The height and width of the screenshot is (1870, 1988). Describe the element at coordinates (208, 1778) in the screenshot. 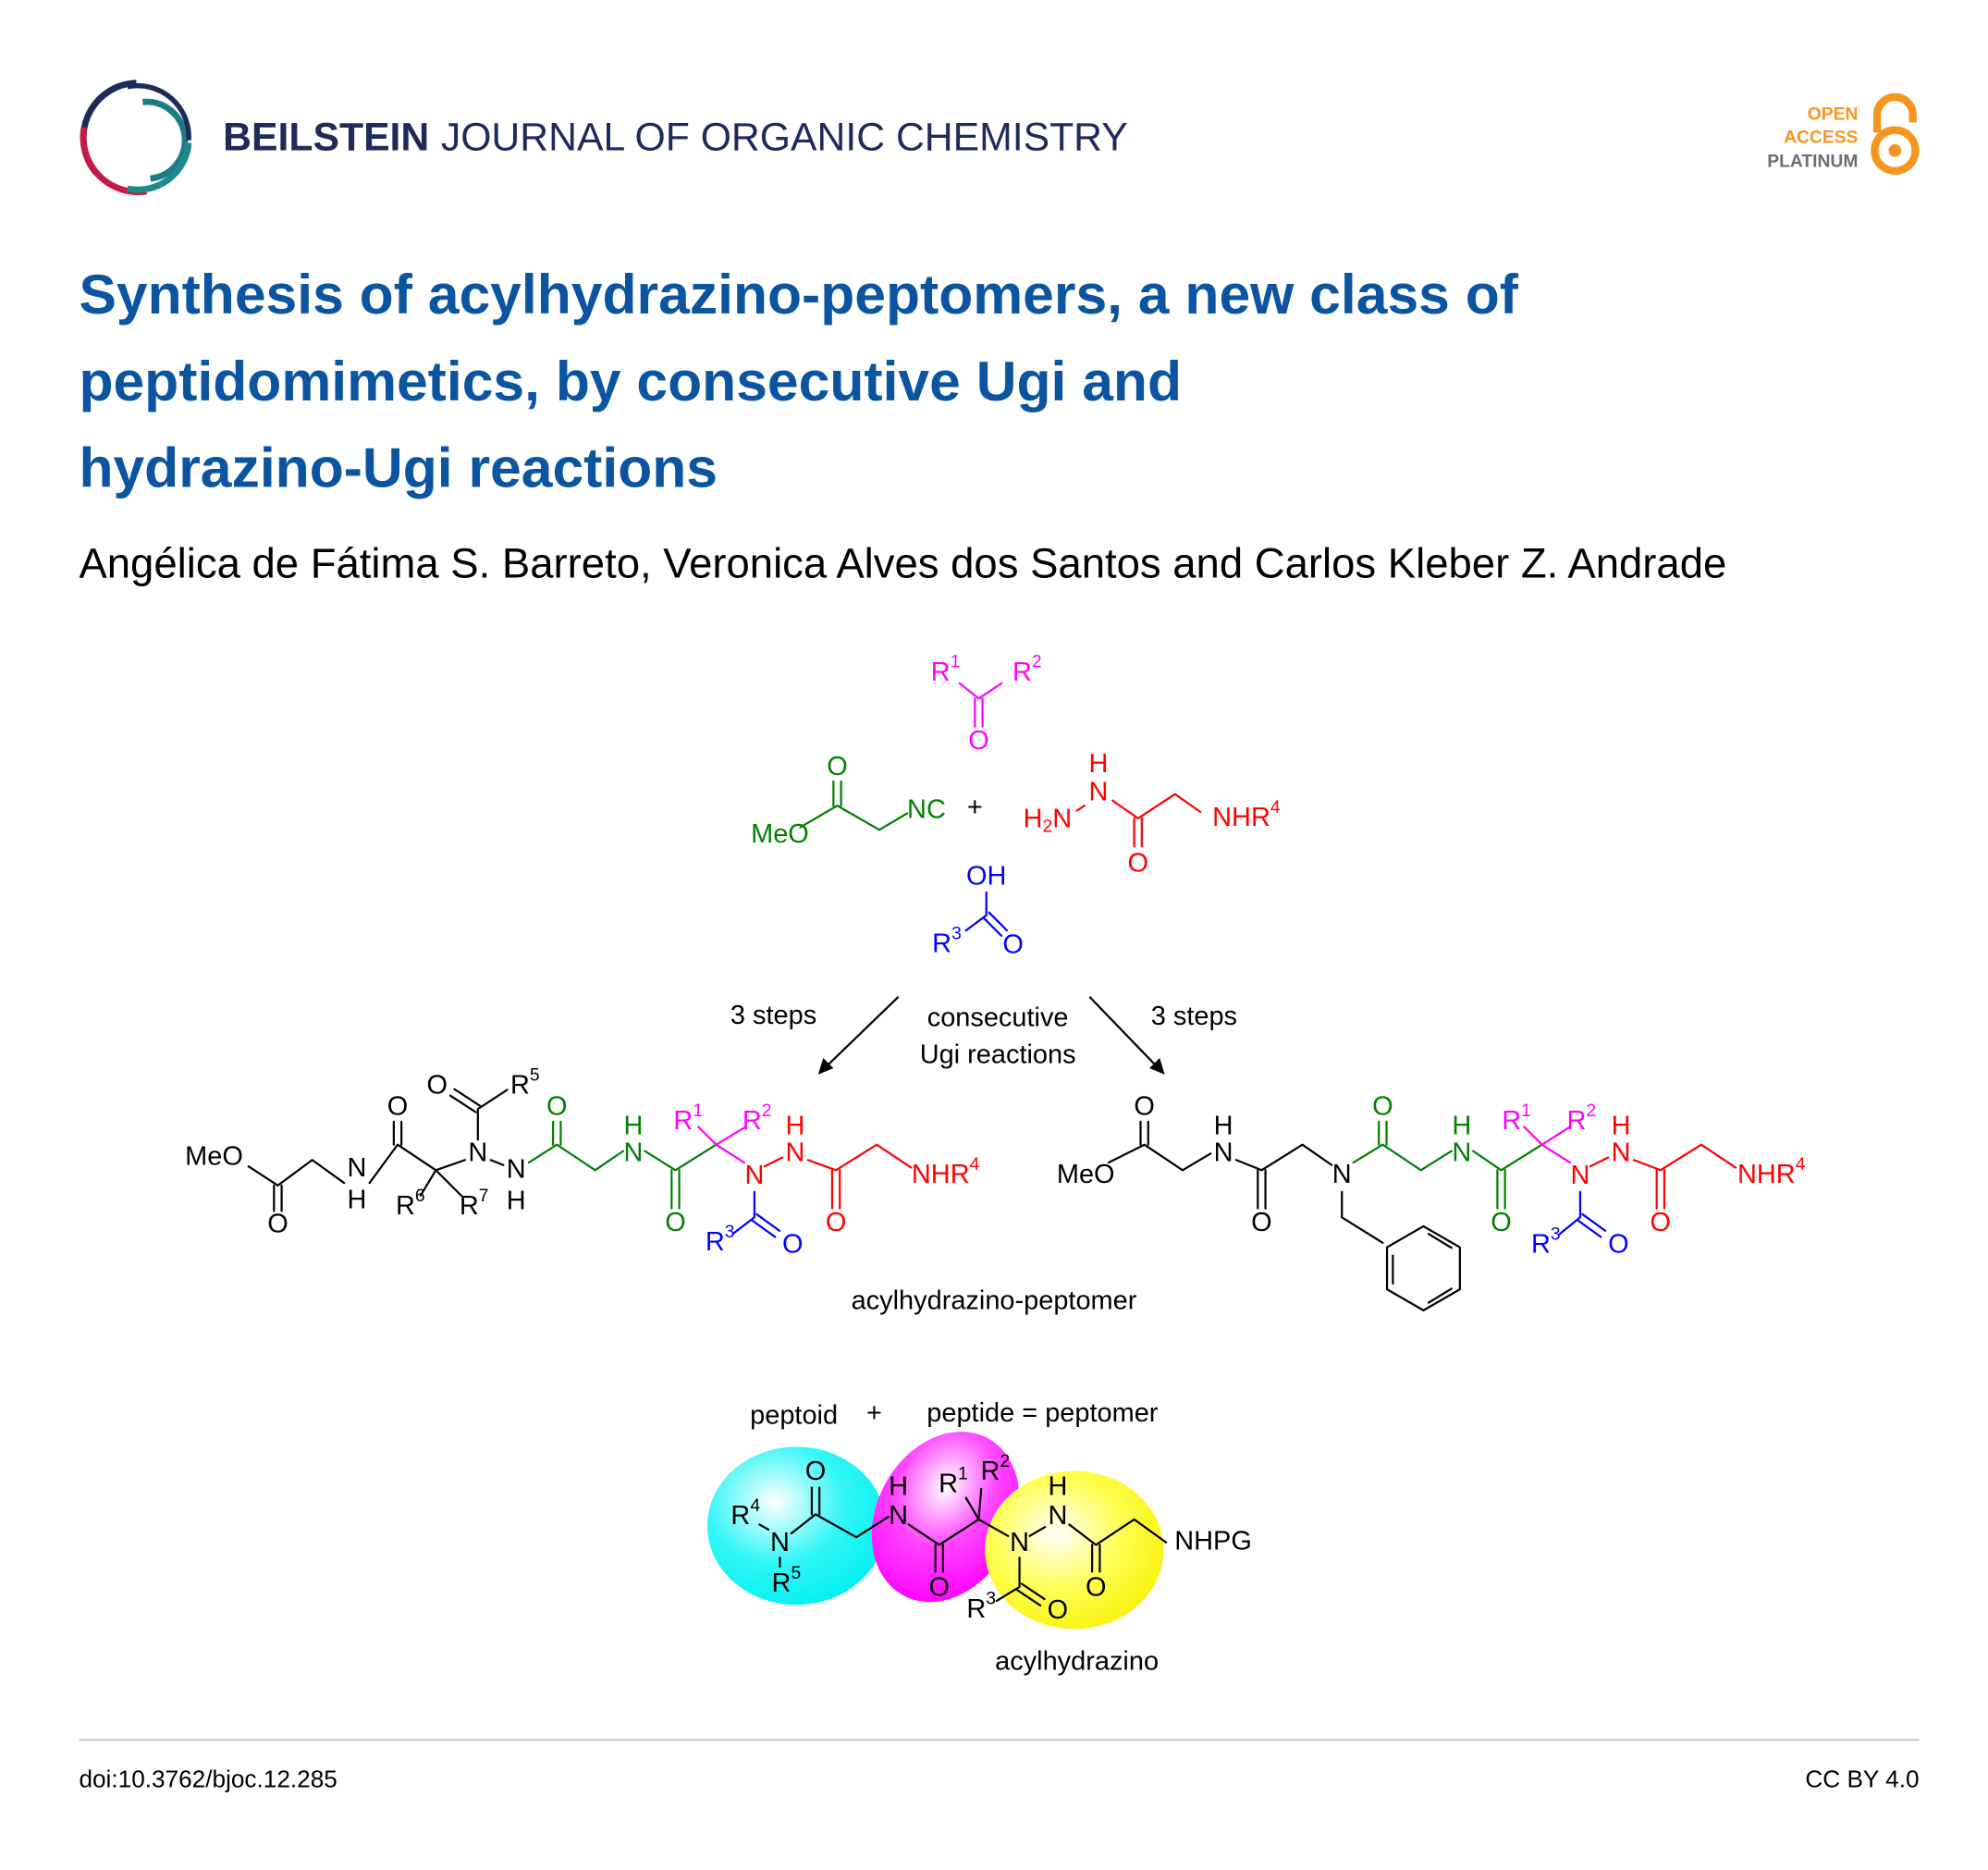

I see `doi-link: doi:10.3762/bjoc.12.285` at that location.